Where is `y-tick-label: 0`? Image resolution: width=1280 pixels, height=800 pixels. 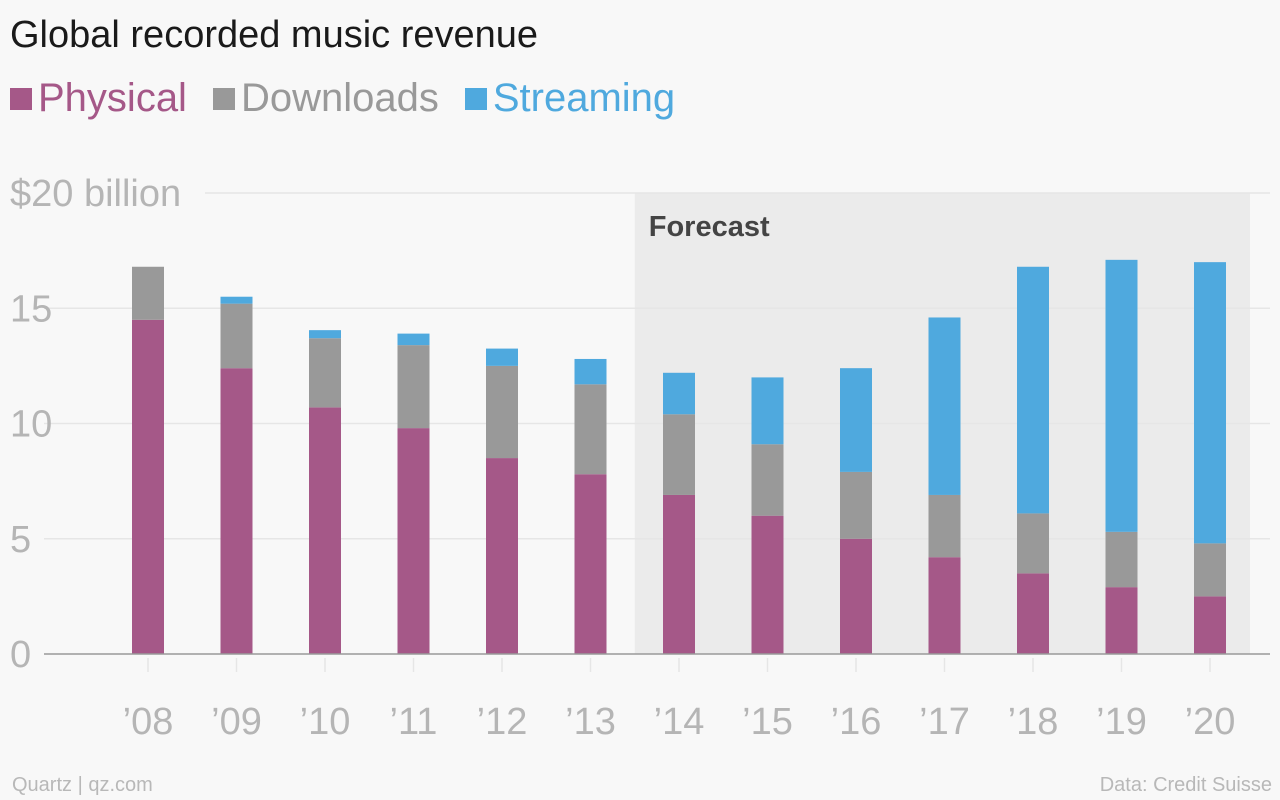 y-tick-label: 0 is located at coordinates (20, 655).